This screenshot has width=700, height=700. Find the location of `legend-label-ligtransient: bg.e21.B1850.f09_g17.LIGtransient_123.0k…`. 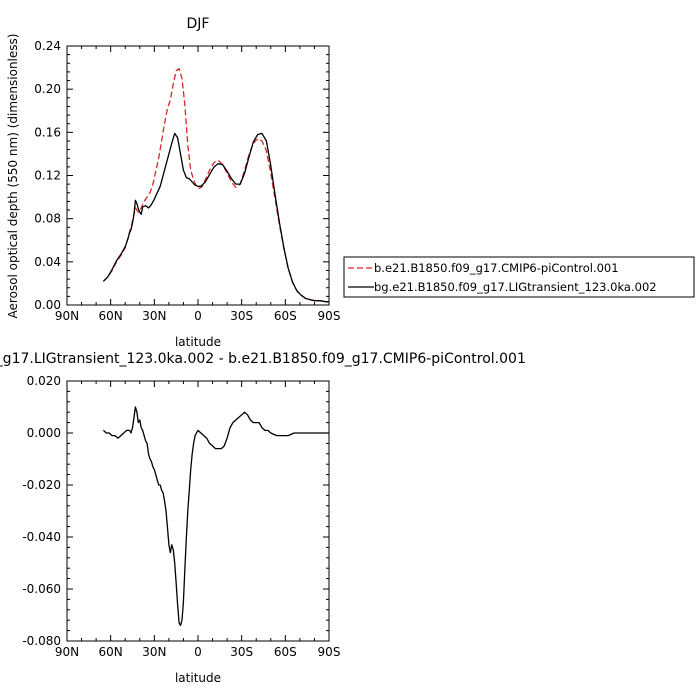

legend-label-ligtransient: bg.e21.B1850.f09_g17.LIGtransient_123.0k… is located at coordinates (515, 287).